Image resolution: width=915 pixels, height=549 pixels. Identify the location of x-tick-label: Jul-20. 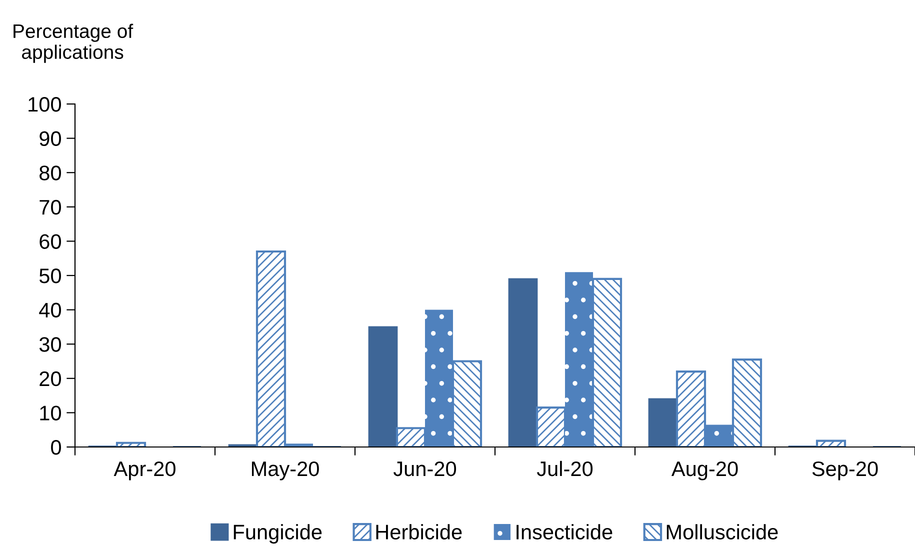
(564, 468).